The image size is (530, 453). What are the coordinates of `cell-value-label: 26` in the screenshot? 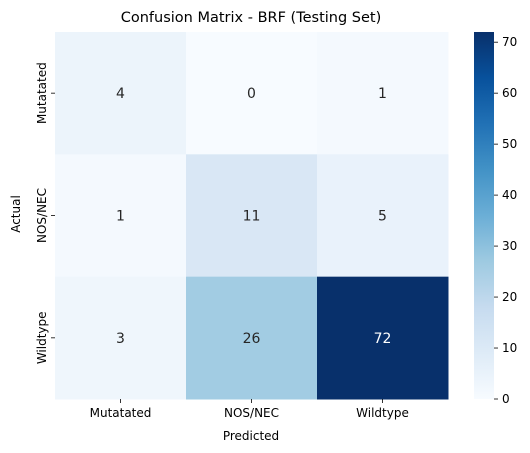 It's located at (252, 339).